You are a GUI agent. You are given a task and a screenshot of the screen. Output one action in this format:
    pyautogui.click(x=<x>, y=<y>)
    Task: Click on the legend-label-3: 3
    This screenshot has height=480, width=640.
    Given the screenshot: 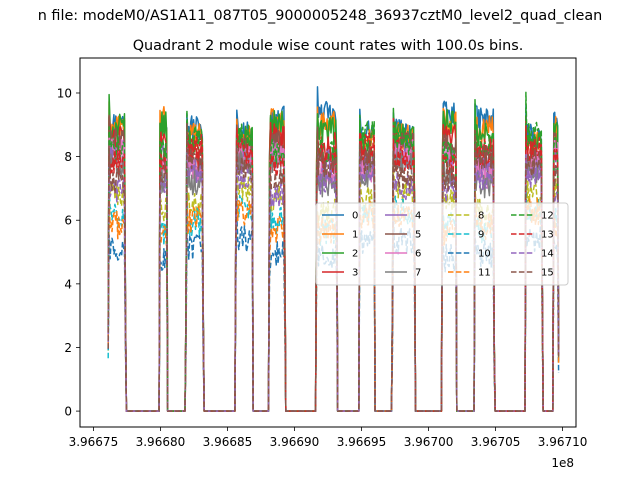 What is the action you would take?
    pyautogui.click(x=355, y=273)
    